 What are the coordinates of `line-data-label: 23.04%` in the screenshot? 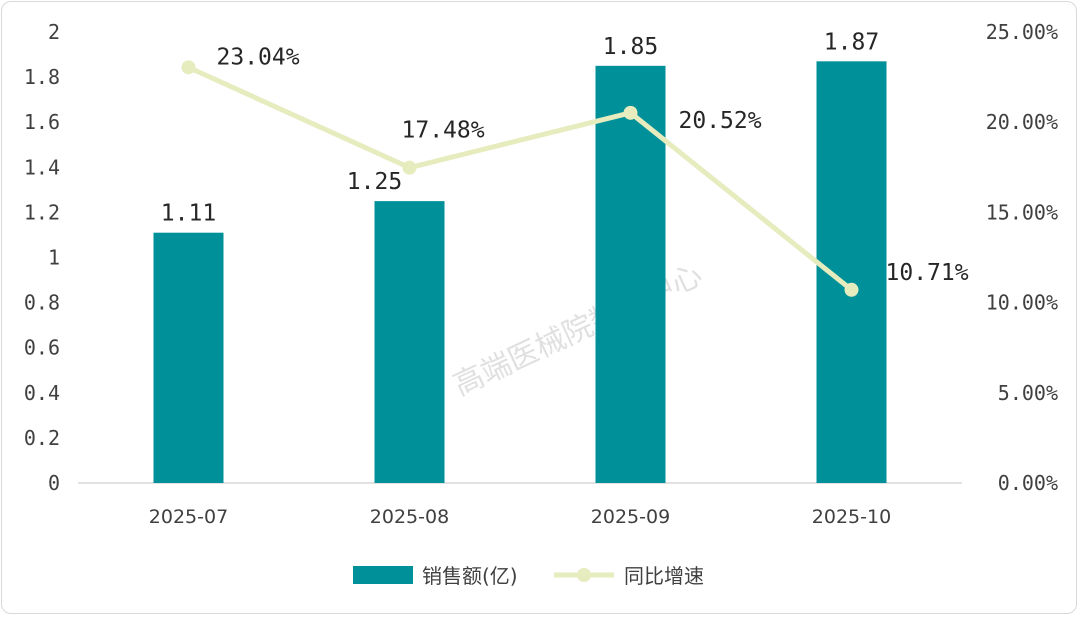 It's located at (258, 57).